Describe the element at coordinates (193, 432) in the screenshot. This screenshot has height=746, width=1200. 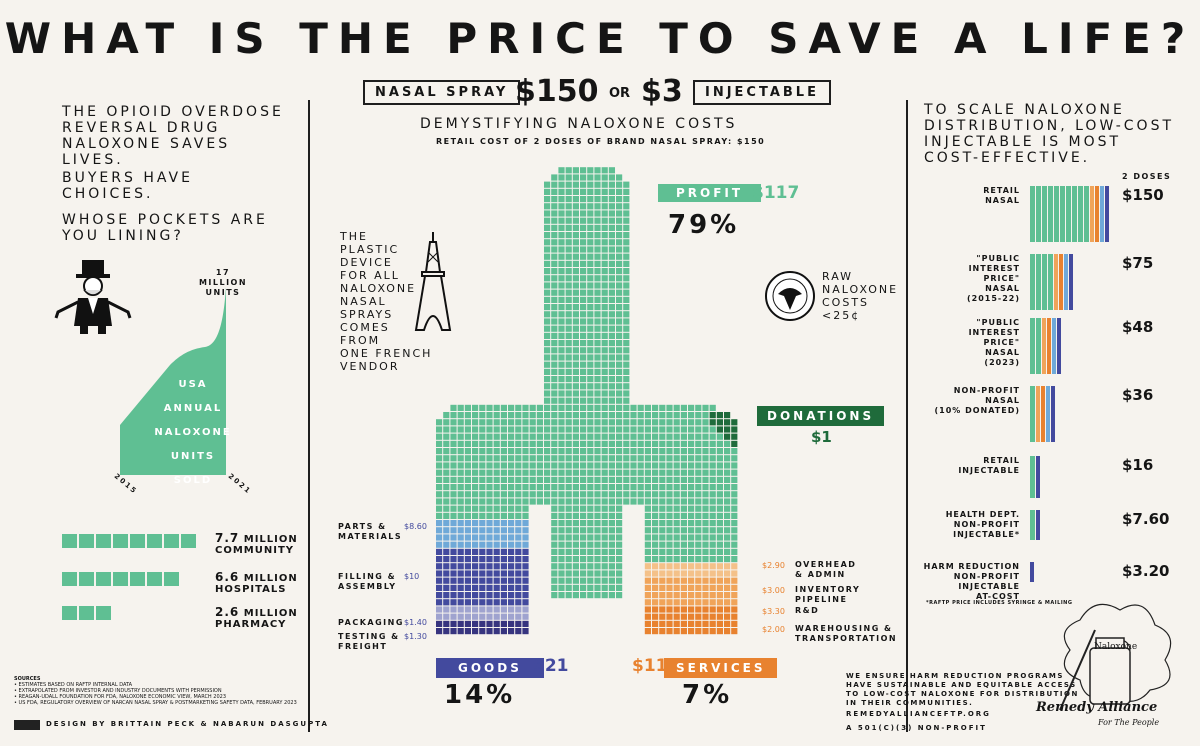
I see `area-chart-label: USA ANNUAL NALOXONE UNITS SOLD` at that location.